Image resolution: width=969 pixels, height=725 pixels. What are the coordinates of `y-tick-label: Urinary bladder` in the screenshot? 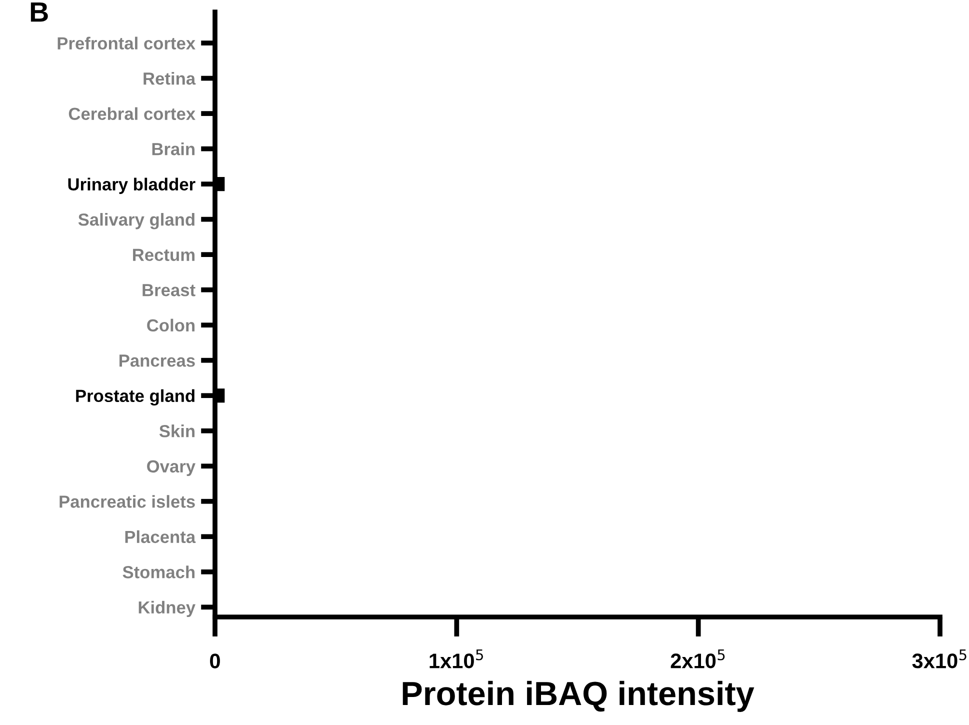 It's located at (132, 186).